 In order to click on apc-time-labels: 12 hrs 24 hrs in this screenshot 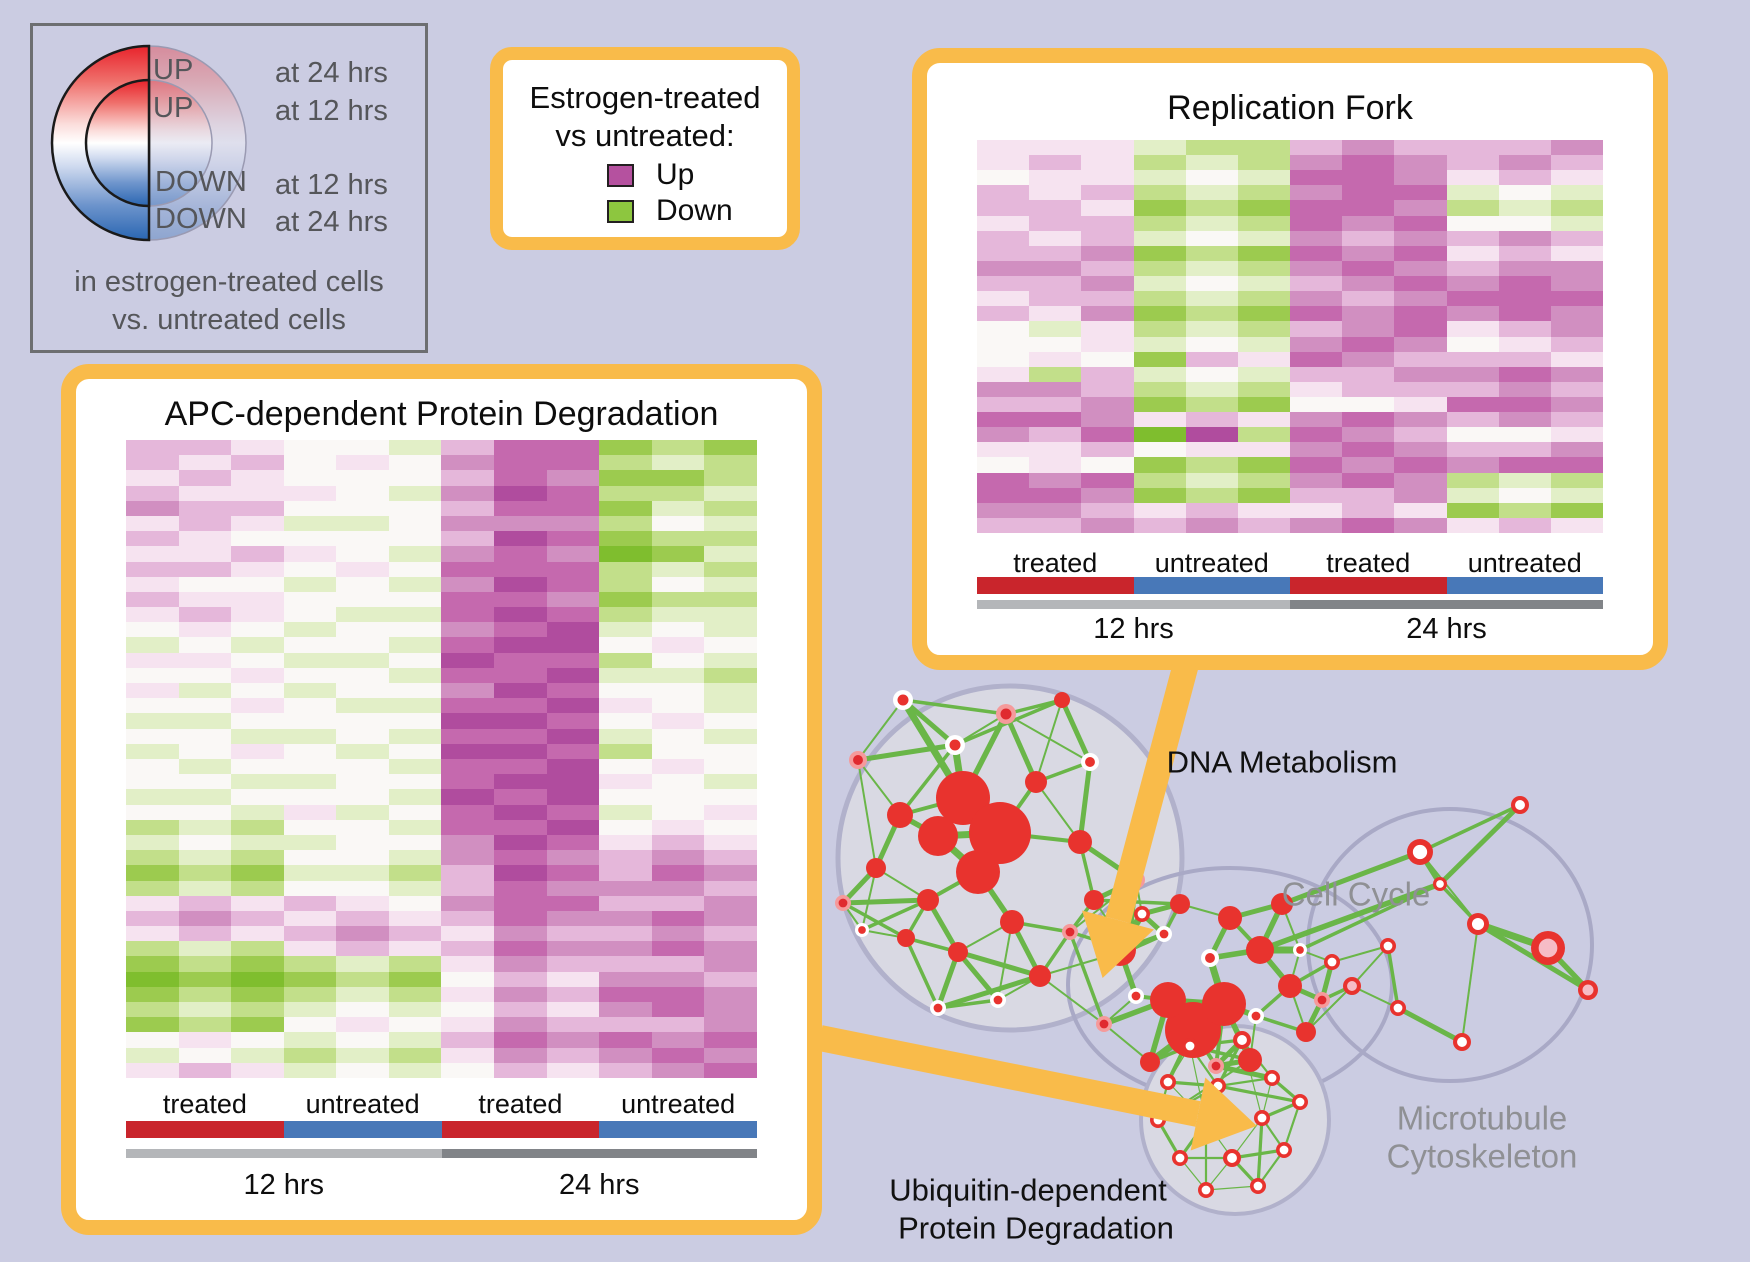, I will do `click(441, 1185)`.